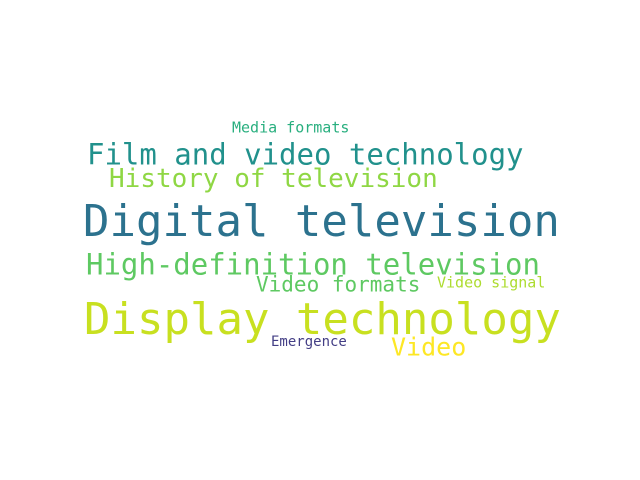 This screenshot has width=640, height=480. I want to click on word-high-definition-television: High-definition television, so click(313, 264).